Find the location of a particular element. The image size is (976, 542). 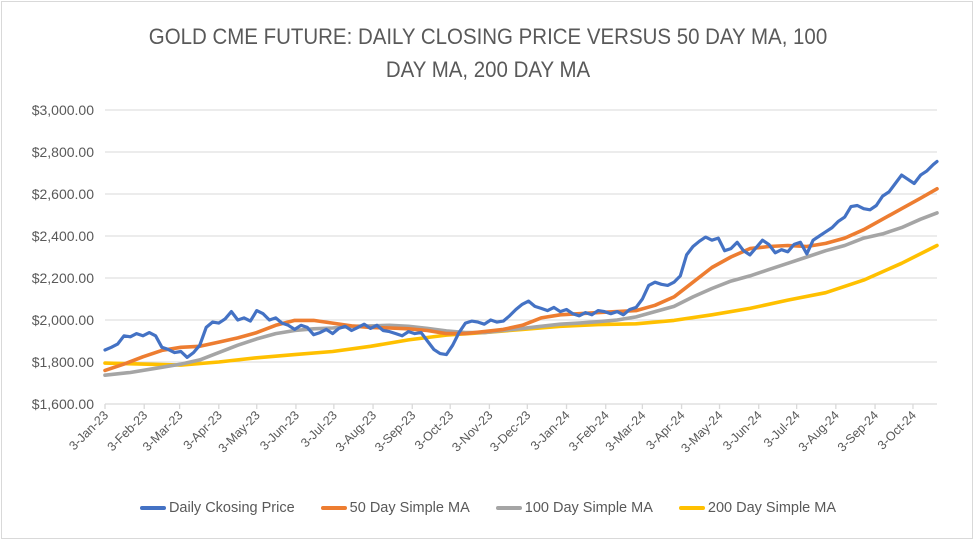

legend-label: 100 Day Simple MA is located at coordinates (588, 508).